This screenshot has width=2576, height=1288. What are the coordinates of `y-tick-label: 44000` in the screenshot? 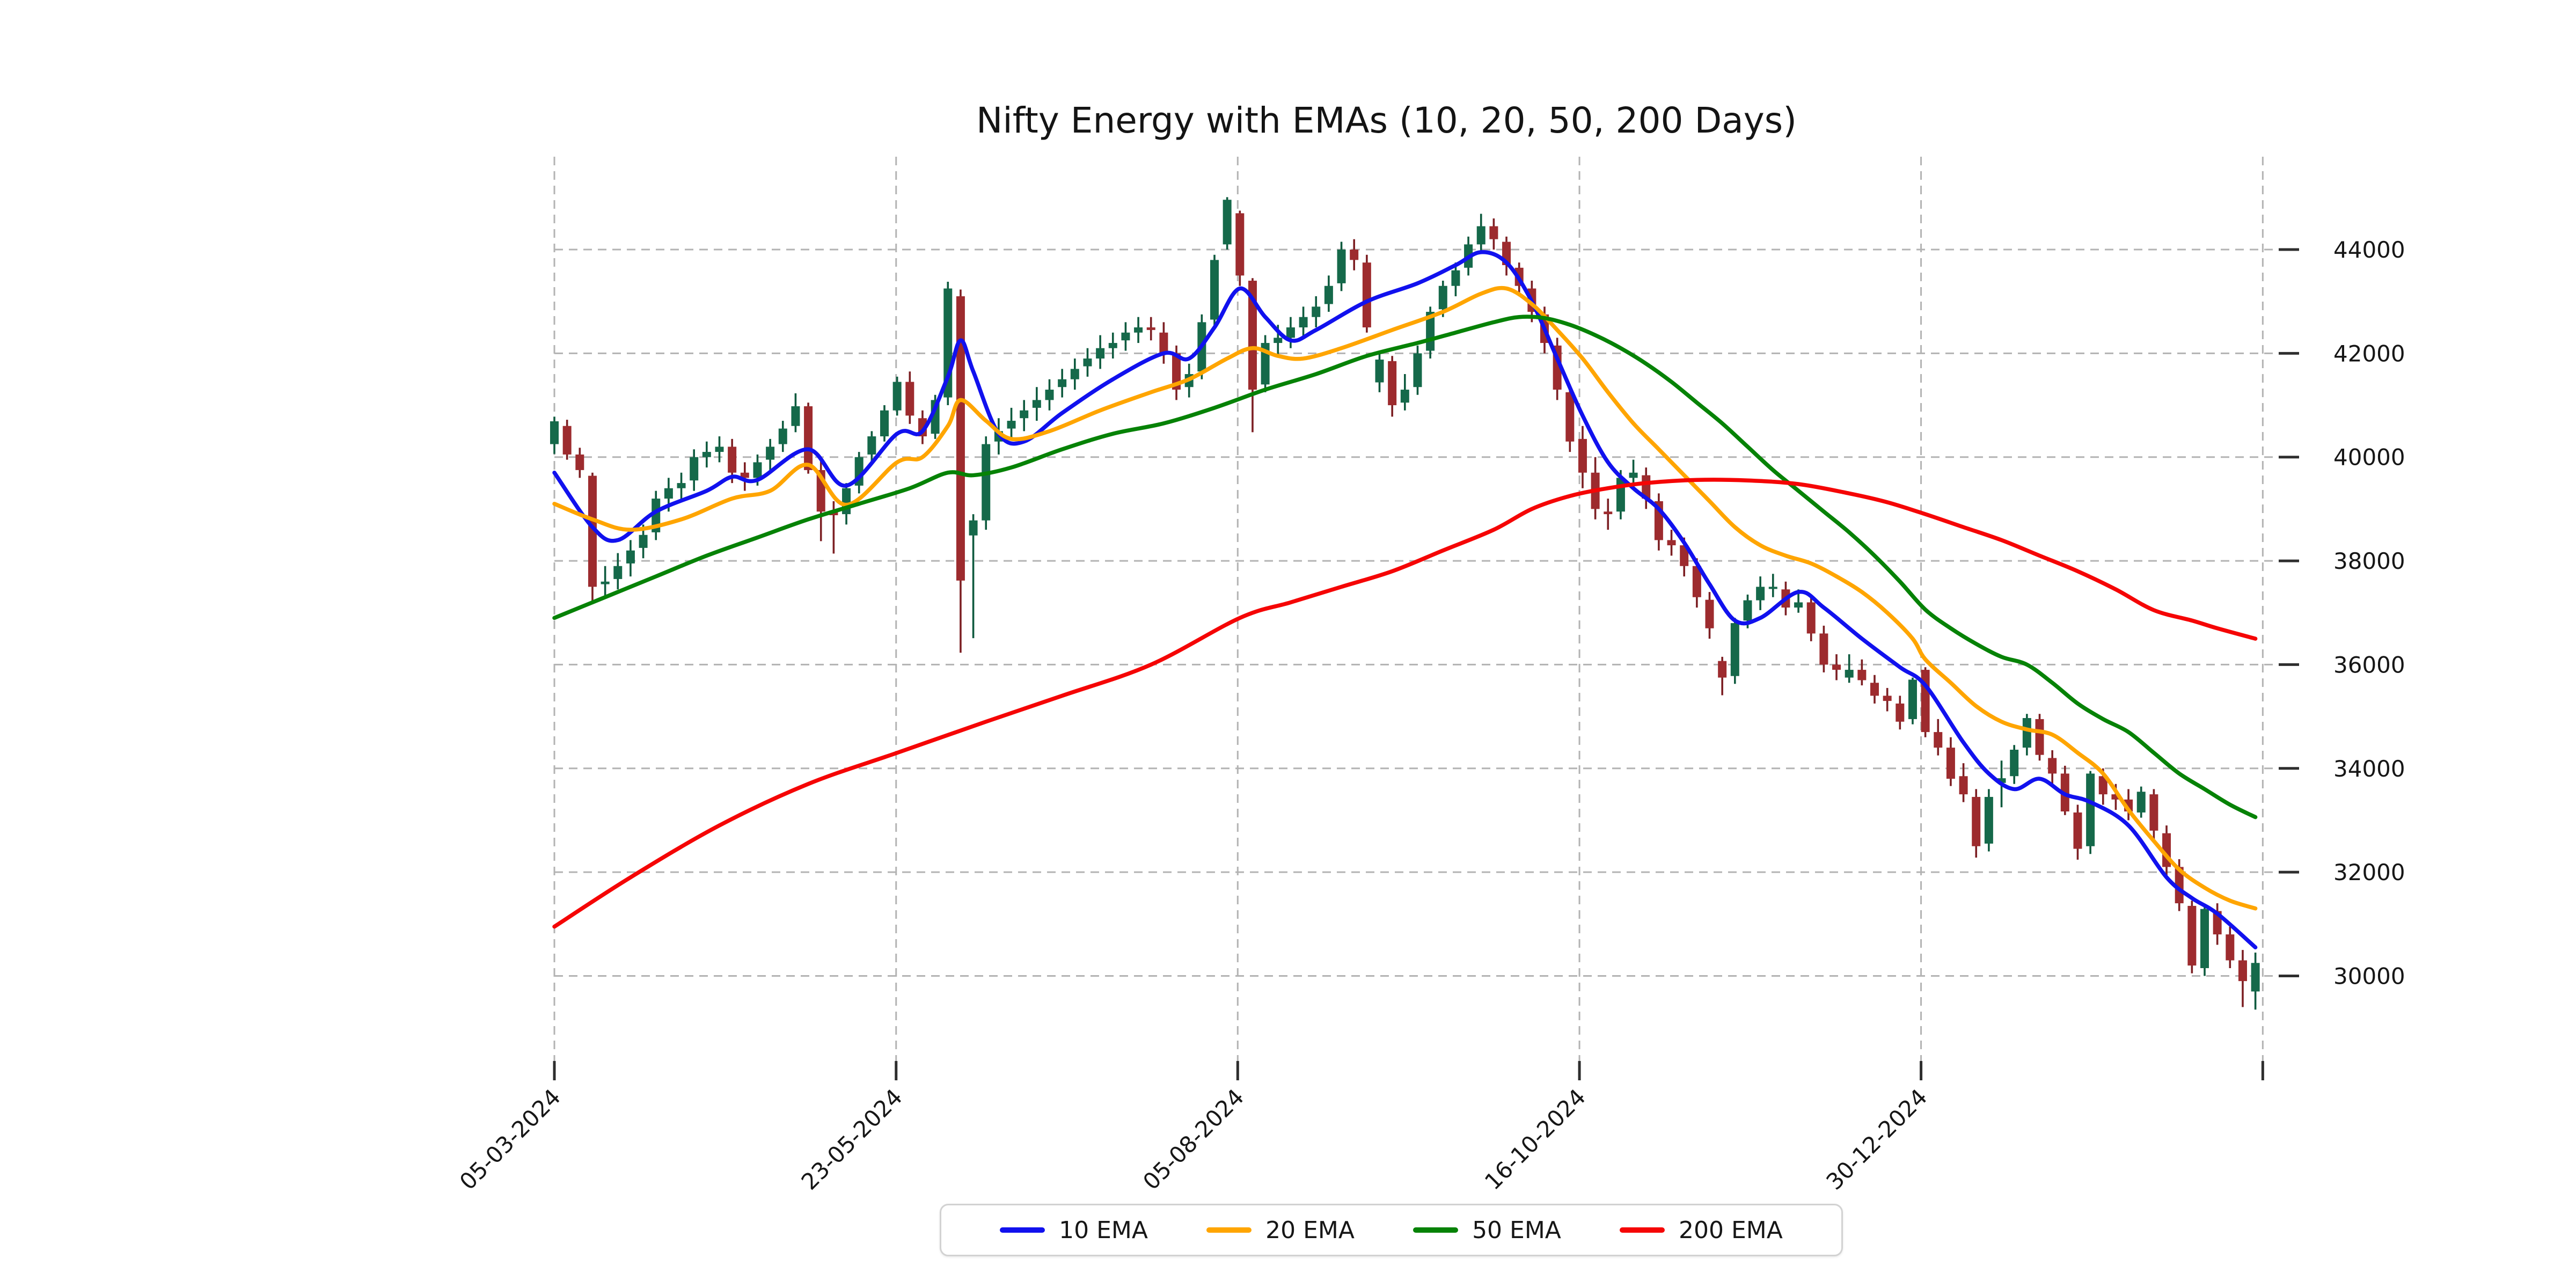 It's located at (2369, 250).